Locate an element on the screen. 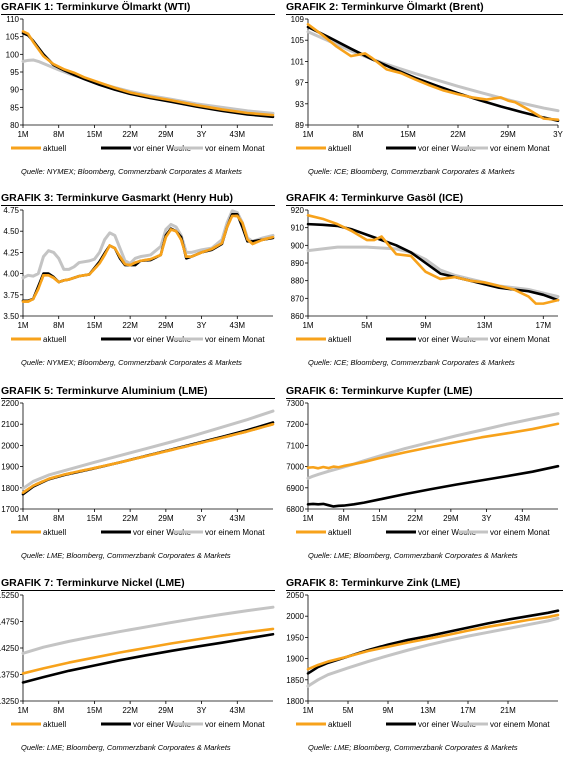 The width and height of the screenshot is (564, 763). y-tick-label: 2100 is located at coordinates (10, 424).